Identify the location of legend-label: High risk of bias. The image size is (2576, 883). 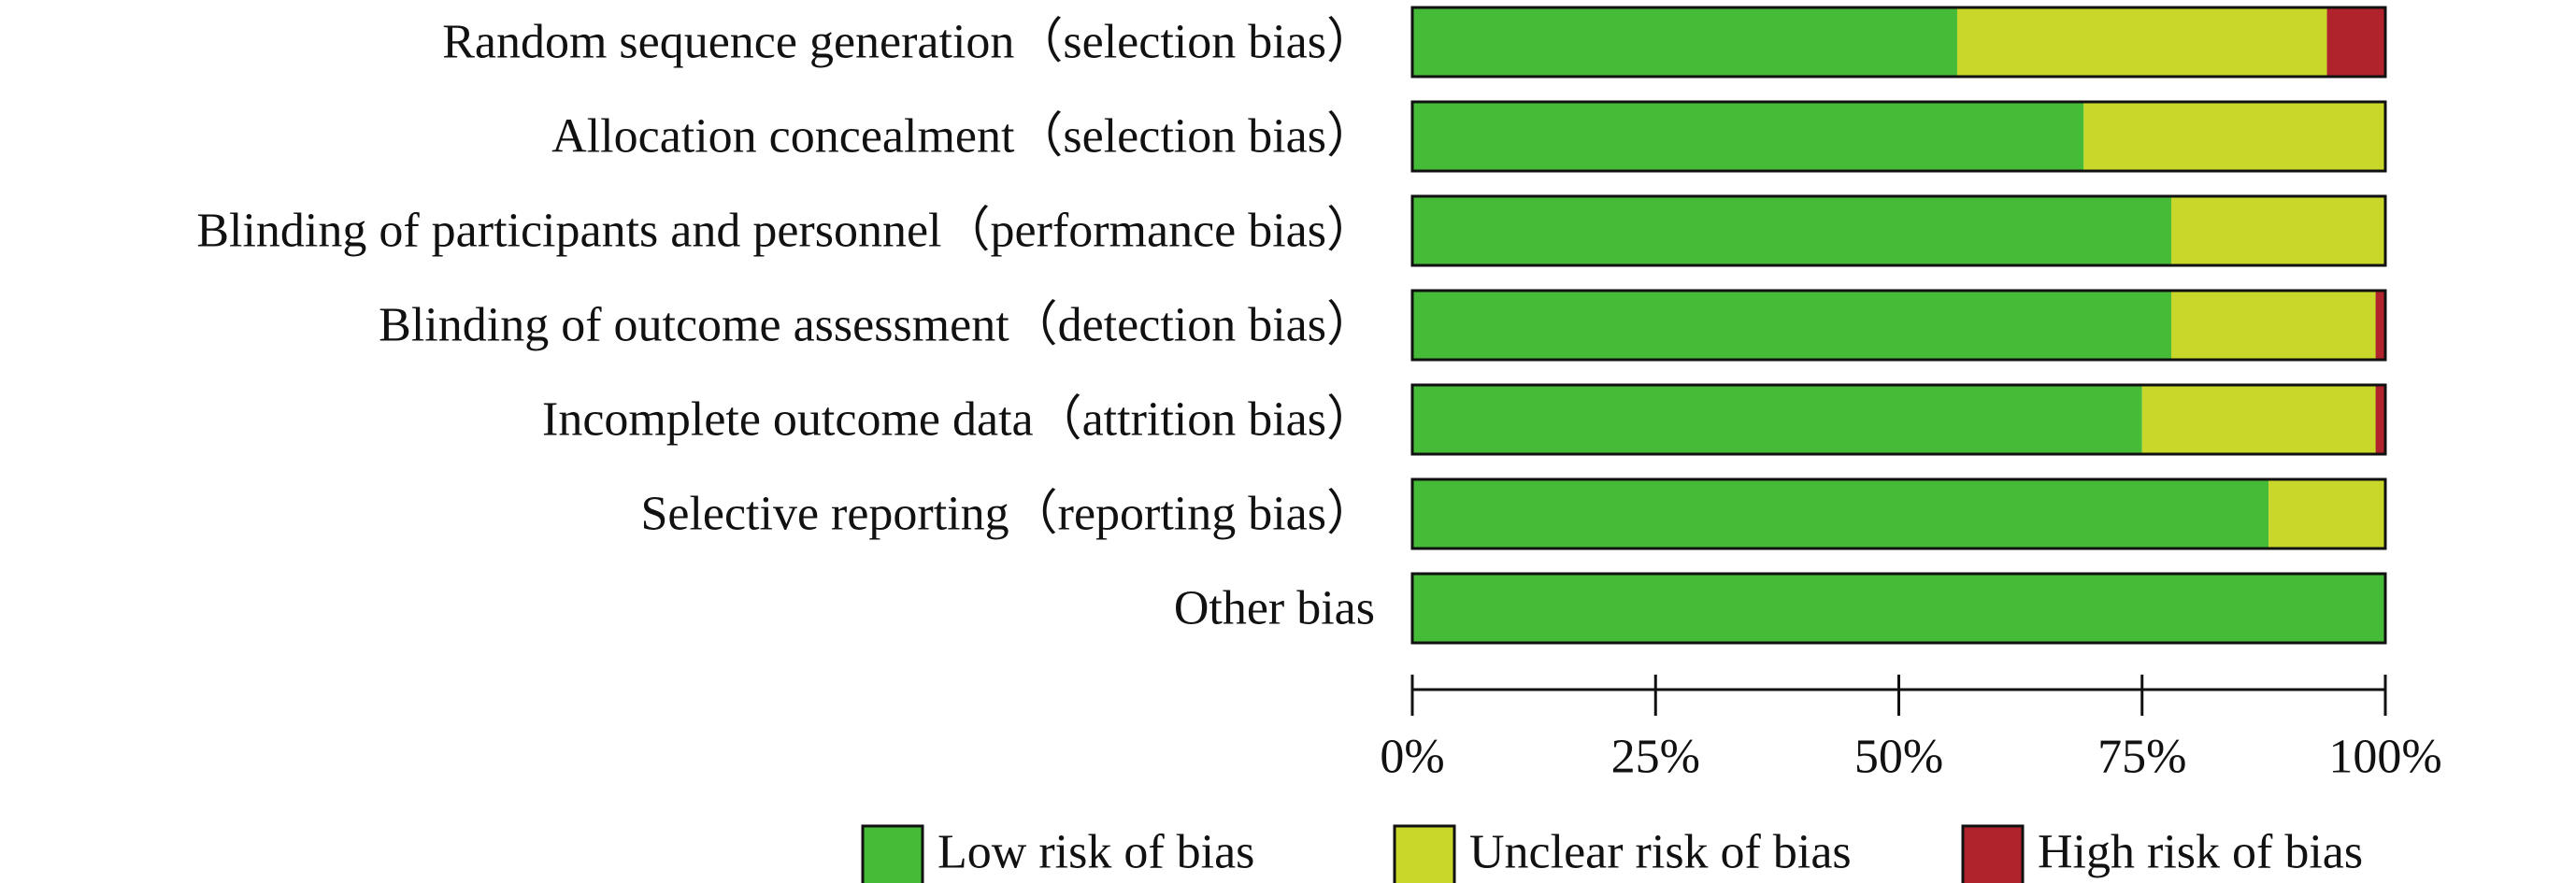
(2200, 852).